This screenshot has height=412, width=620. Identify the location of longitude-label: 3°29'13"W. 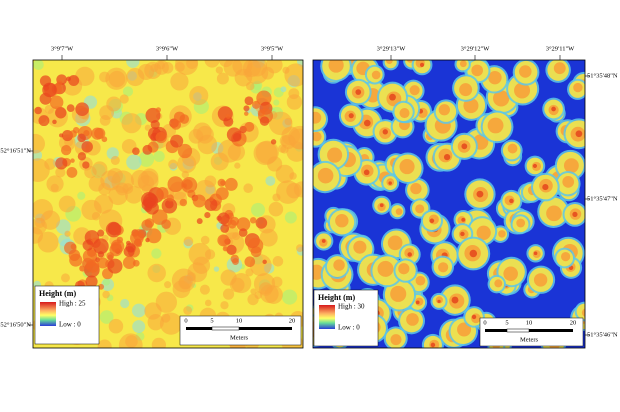
(392, 48).